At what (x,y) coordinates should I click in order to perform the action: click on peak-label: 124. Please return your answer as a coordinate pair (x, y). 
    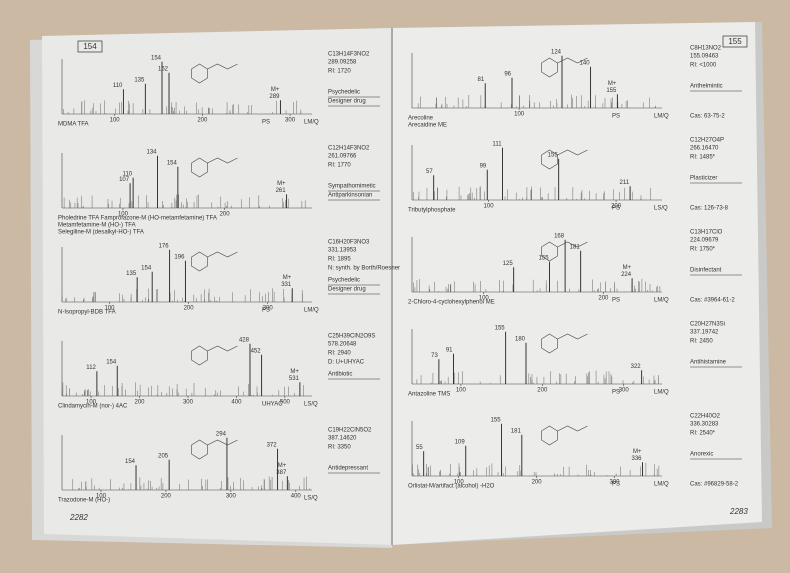
    Looking at the image, I should click on (556, 52).